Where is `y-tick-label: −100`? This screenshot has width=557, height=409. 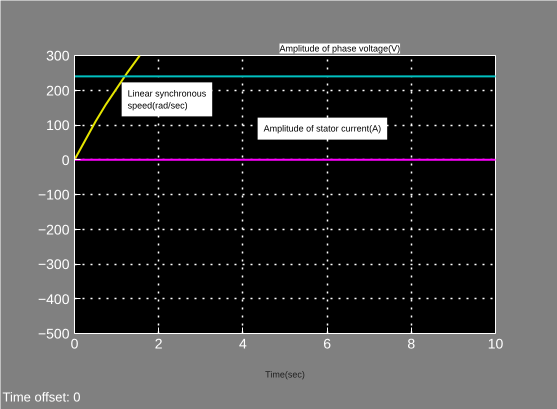 y-tick-label: −100 is located at coordinates (54, 194).